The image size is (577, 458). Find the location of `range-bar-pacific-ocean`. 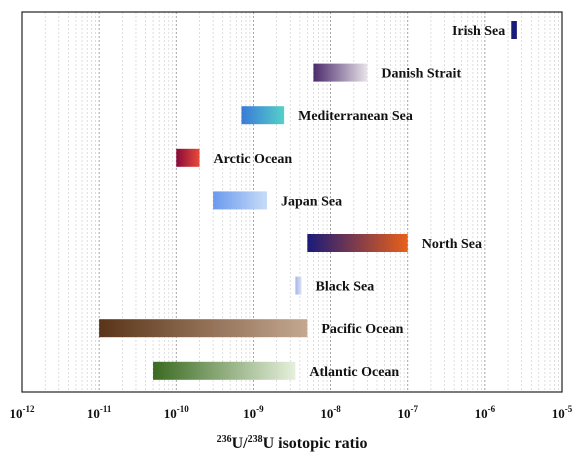

range-bar-pacific-ocean is located at coordinates (203, 328).